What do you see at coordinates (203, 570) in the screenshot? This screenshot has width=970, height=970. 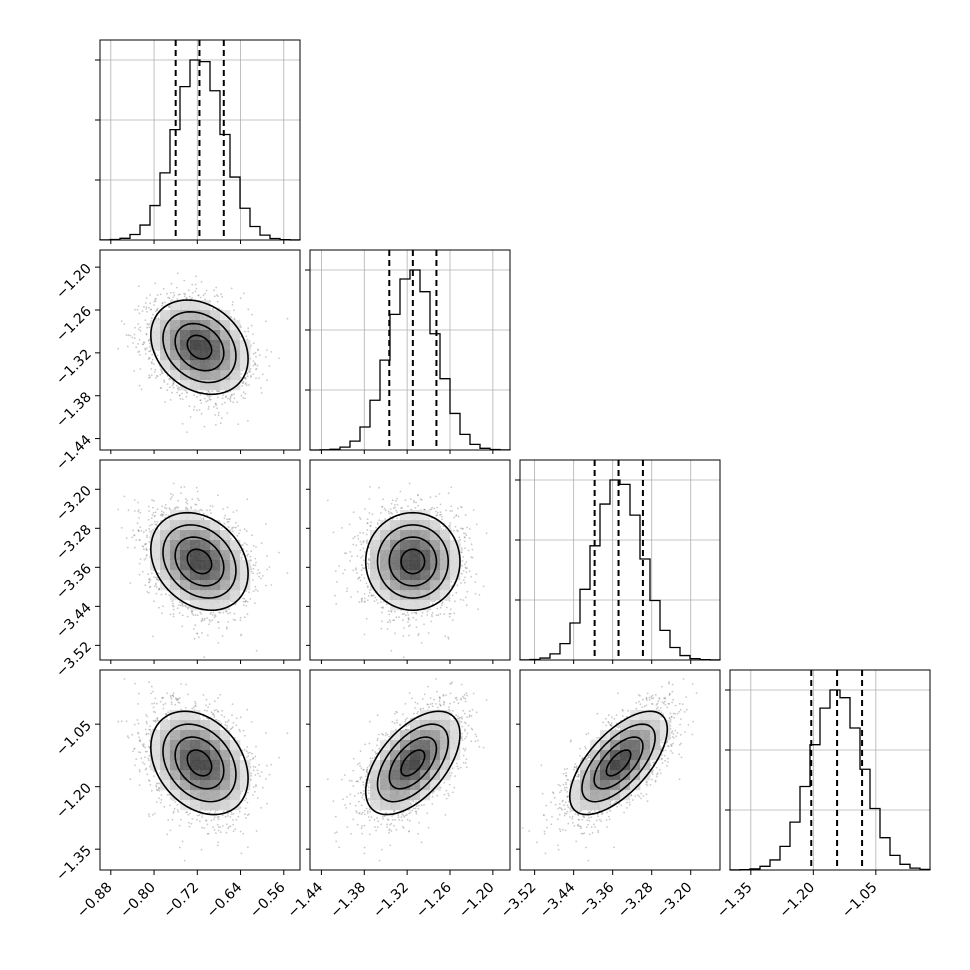 I see `panel-content` at bounding box center [203, 570].